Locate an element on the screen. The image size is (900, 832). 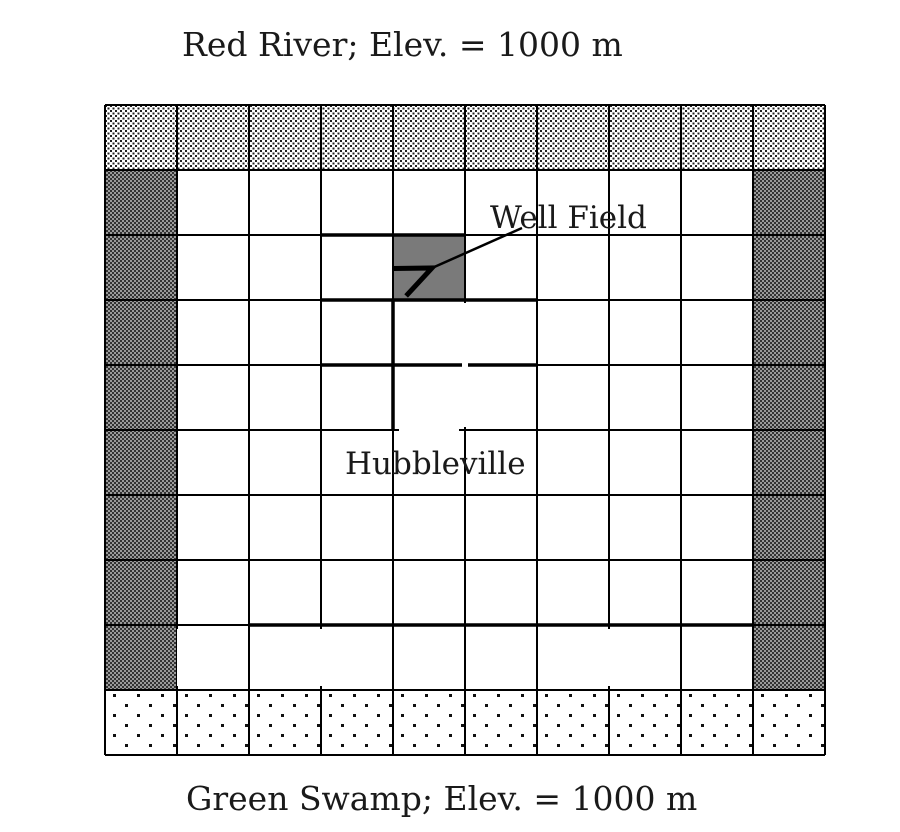
well-field-arrow is located at coordinates (477, 247).